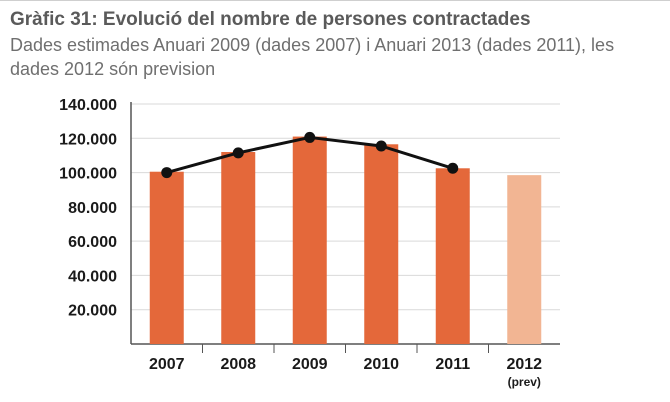 The image size is (670, 402). What do you see at coordinates (524, 259) in the screenshot?
I see `bar-2012` at bounding box center [524, 259].